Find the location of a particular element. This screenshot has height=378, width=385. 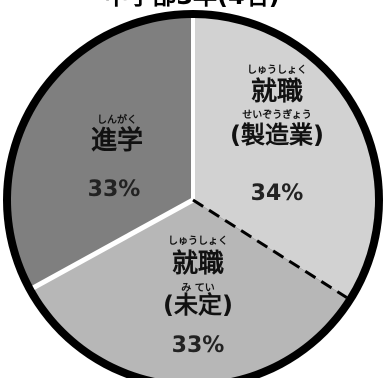

slice-separator-left is located at coordinates (113, 243).